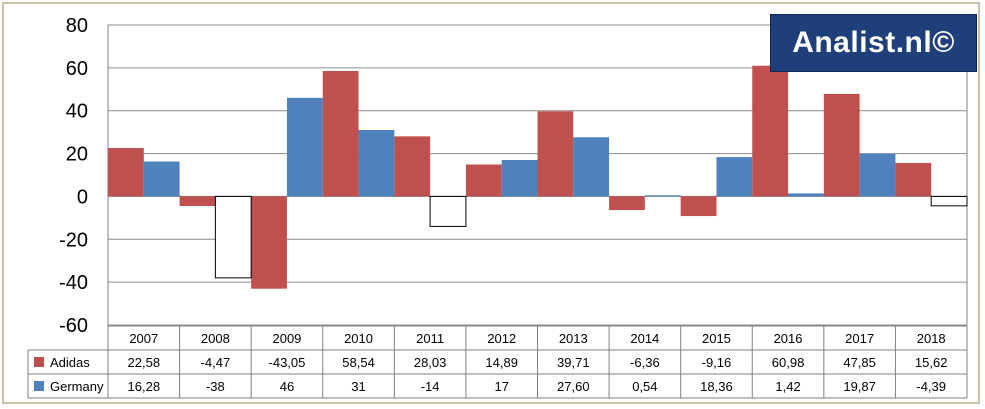  I want to click on data-label-adidas: 39,71, so click(573, 362).